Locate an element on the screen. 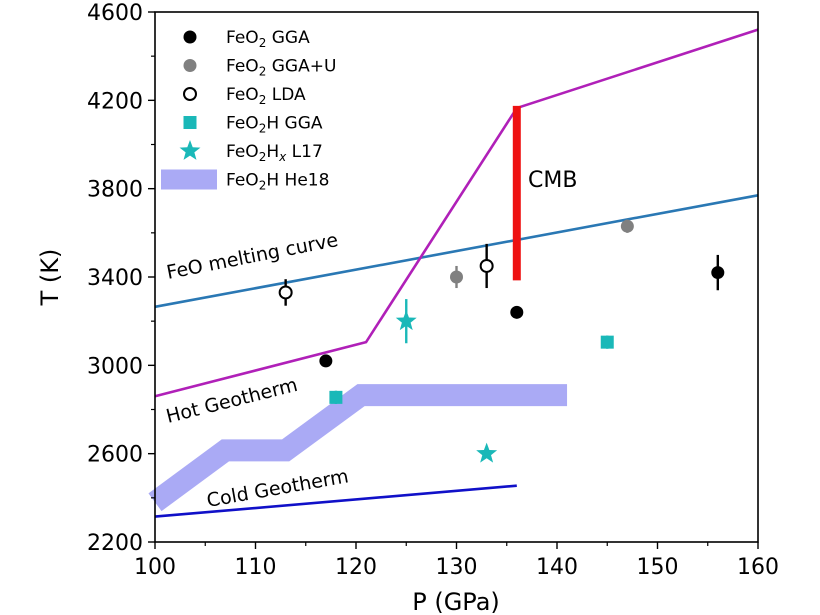 This screenshot has height=615, width=820. y-tick-label-3800: 3800 is located at coordinates (115, 190).